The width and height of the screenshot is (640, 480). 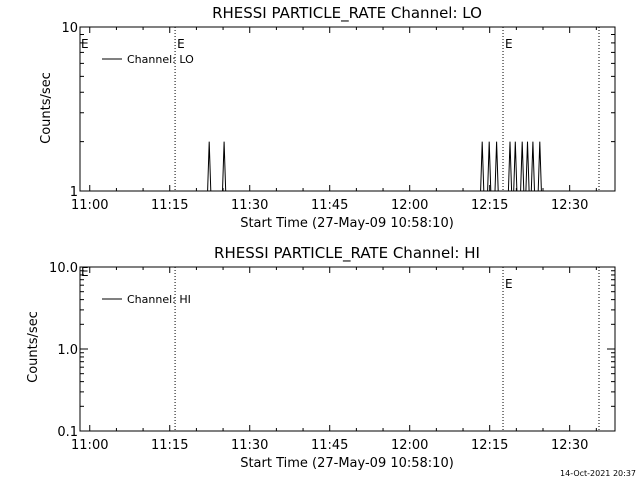 What do you see at coordinates (74, 192) in the screenshot?
I see `y-tick-label: 1` at bounding box center [74, 192].